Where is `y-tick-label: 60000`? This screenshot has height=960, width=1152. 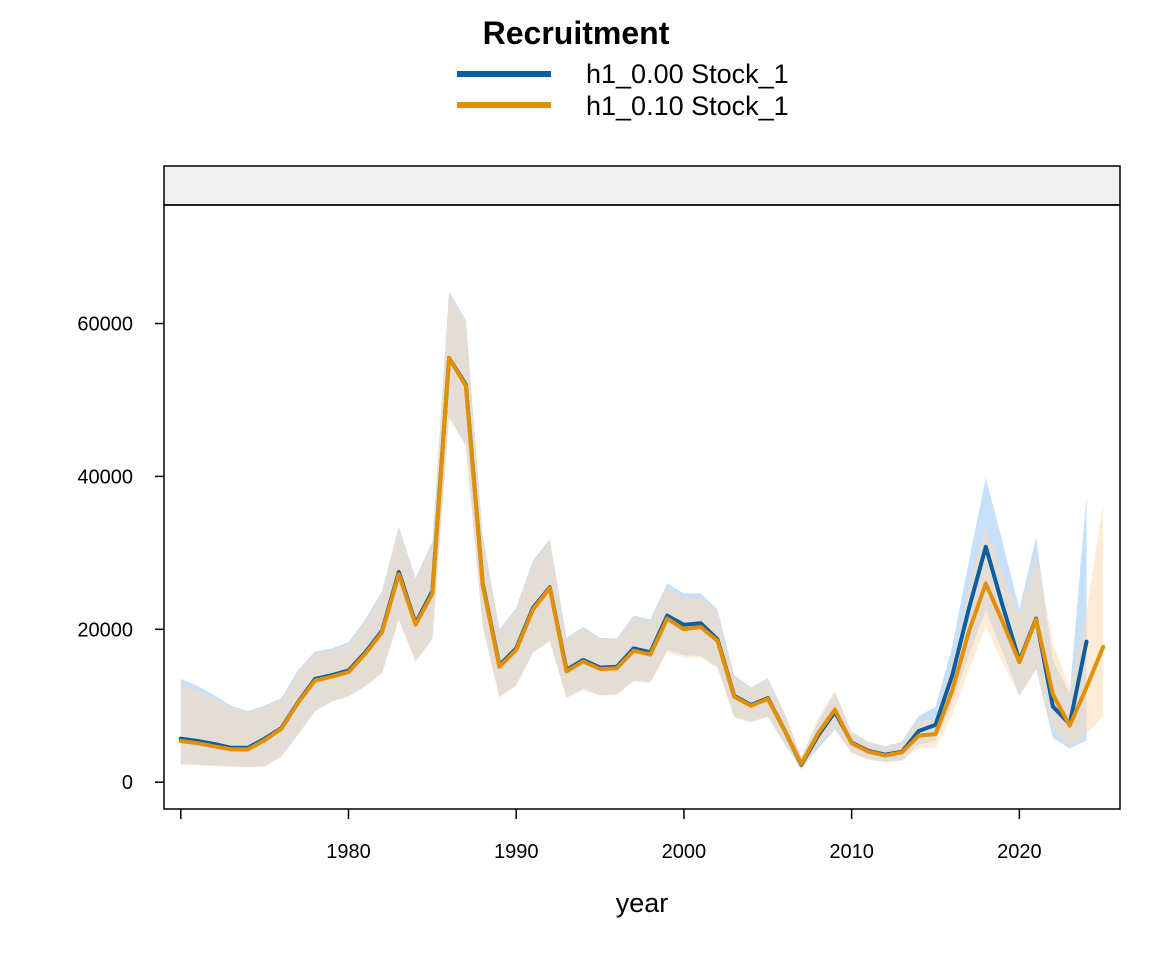 y-tick-label: 60000 is located at coordinates (105, 325).